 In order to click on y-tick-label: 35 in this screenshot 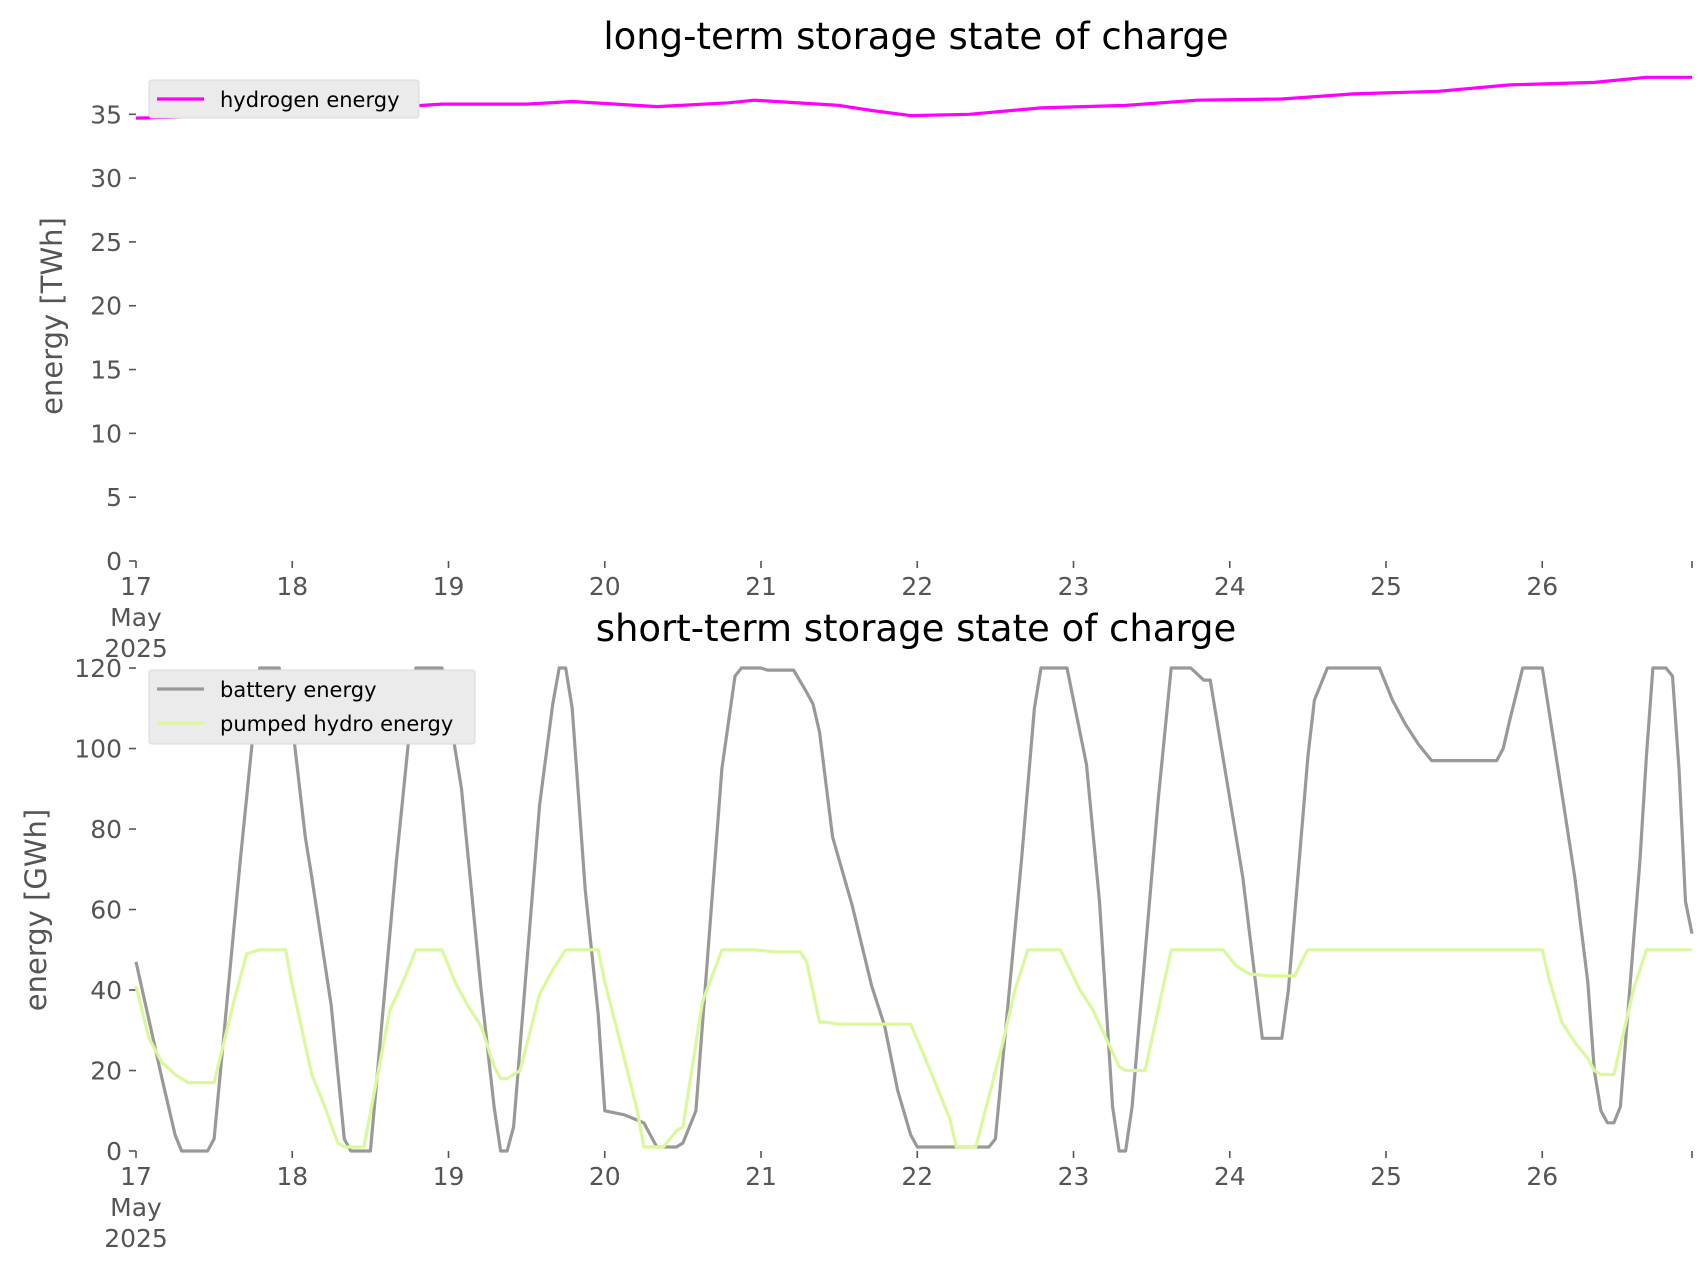, I will do `click(106, 114)`.